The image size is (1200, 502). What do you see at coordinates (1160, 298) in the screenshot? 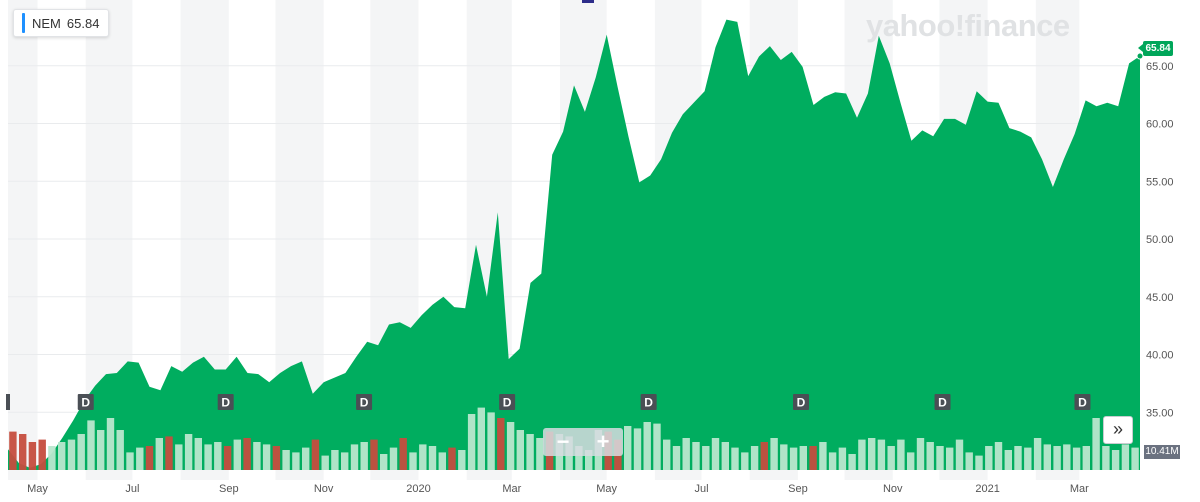
I see `y-tick-label: 45.00` at bounding box center [1160, 298].